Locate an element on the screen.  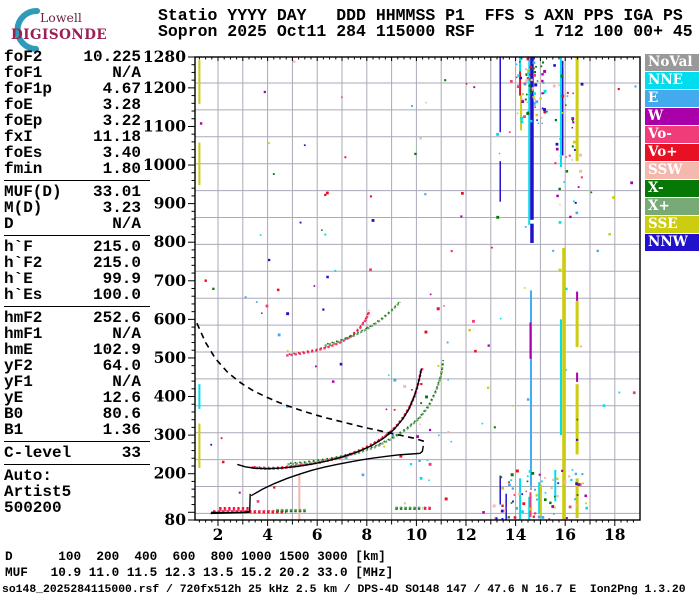
x-tick-label: 12 is located at coordinates (466, 534).